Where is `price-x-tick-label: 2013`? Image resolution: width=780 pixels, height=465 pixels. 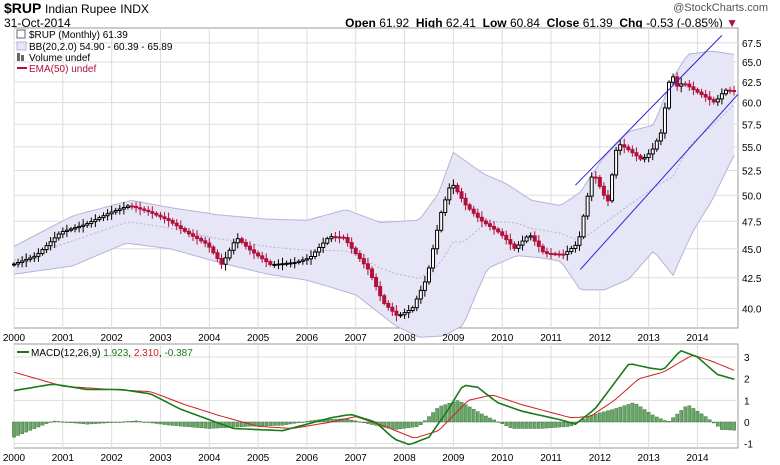
price-x-tick-label: 2013 is located at coordinates (649, 338).